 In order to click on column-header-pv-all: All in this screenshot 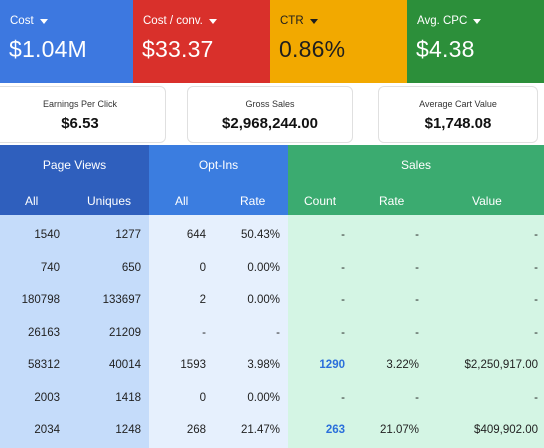, I will do `click(32, 201)`.